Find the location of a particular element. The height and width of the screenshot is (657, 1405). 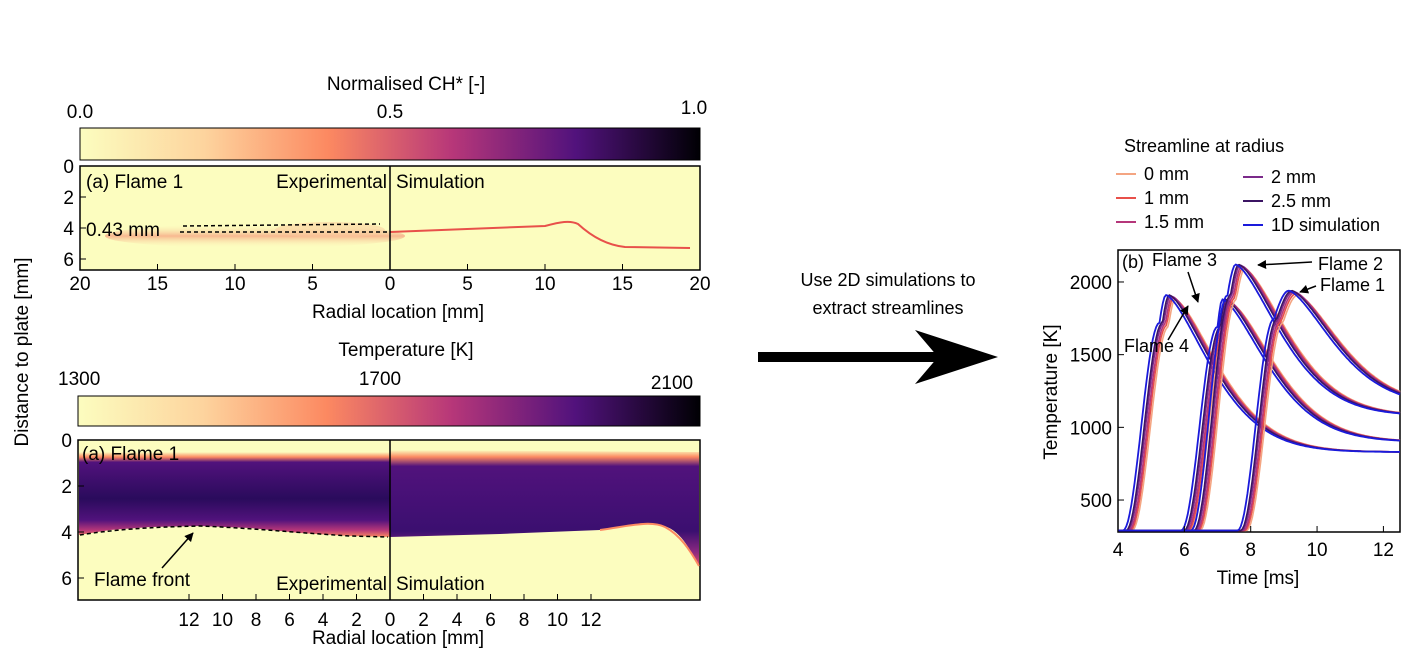

ch-colorbar is located at coordinates (390, 144).